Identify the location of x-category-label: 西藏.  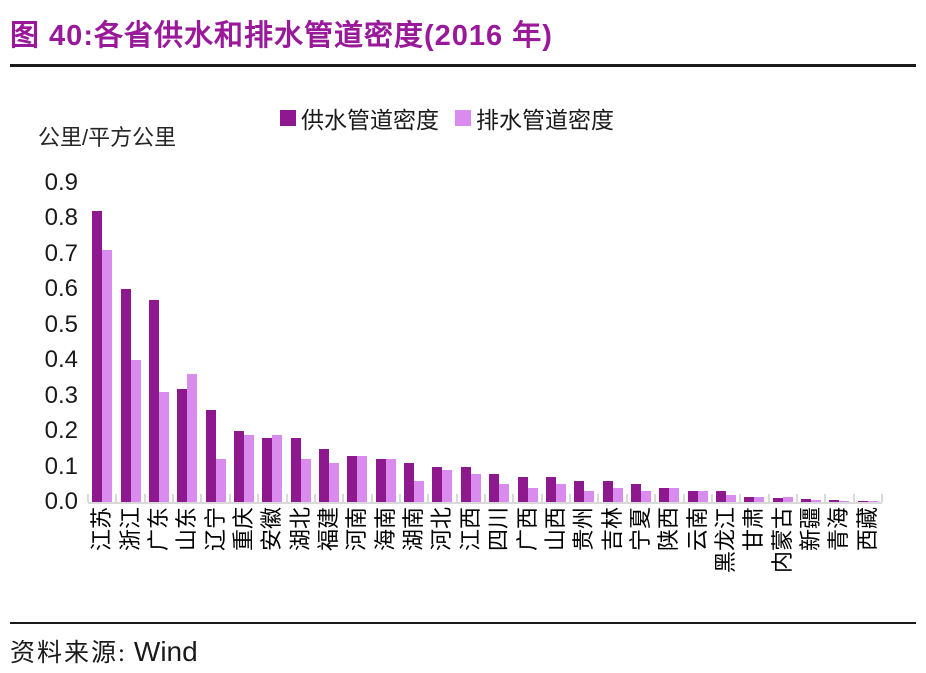
(867, 529).